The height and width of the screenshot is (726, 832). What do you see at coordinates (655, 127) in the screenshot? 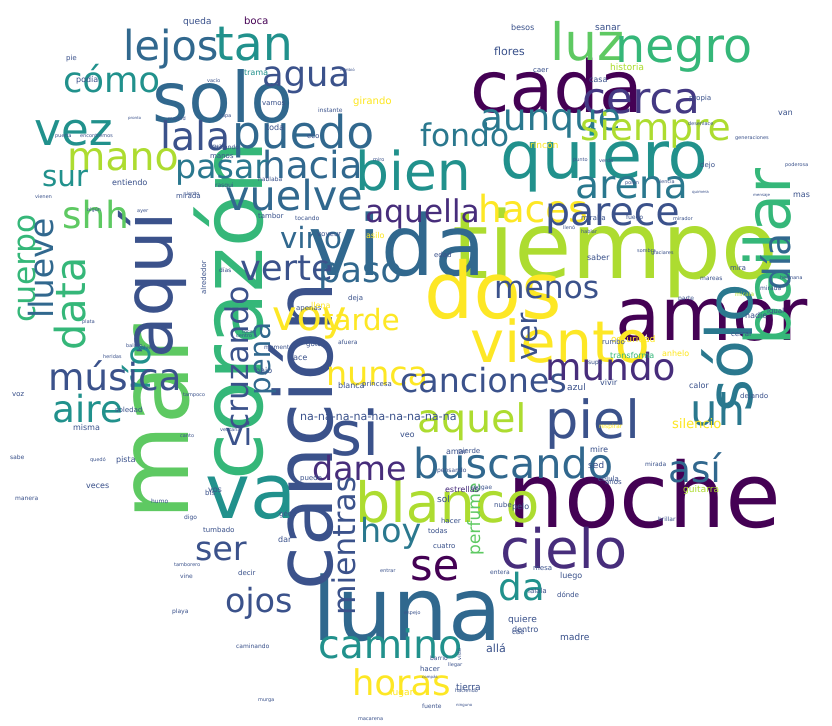
I see `word-siempre: siempre` at bounding box center [655, 127].